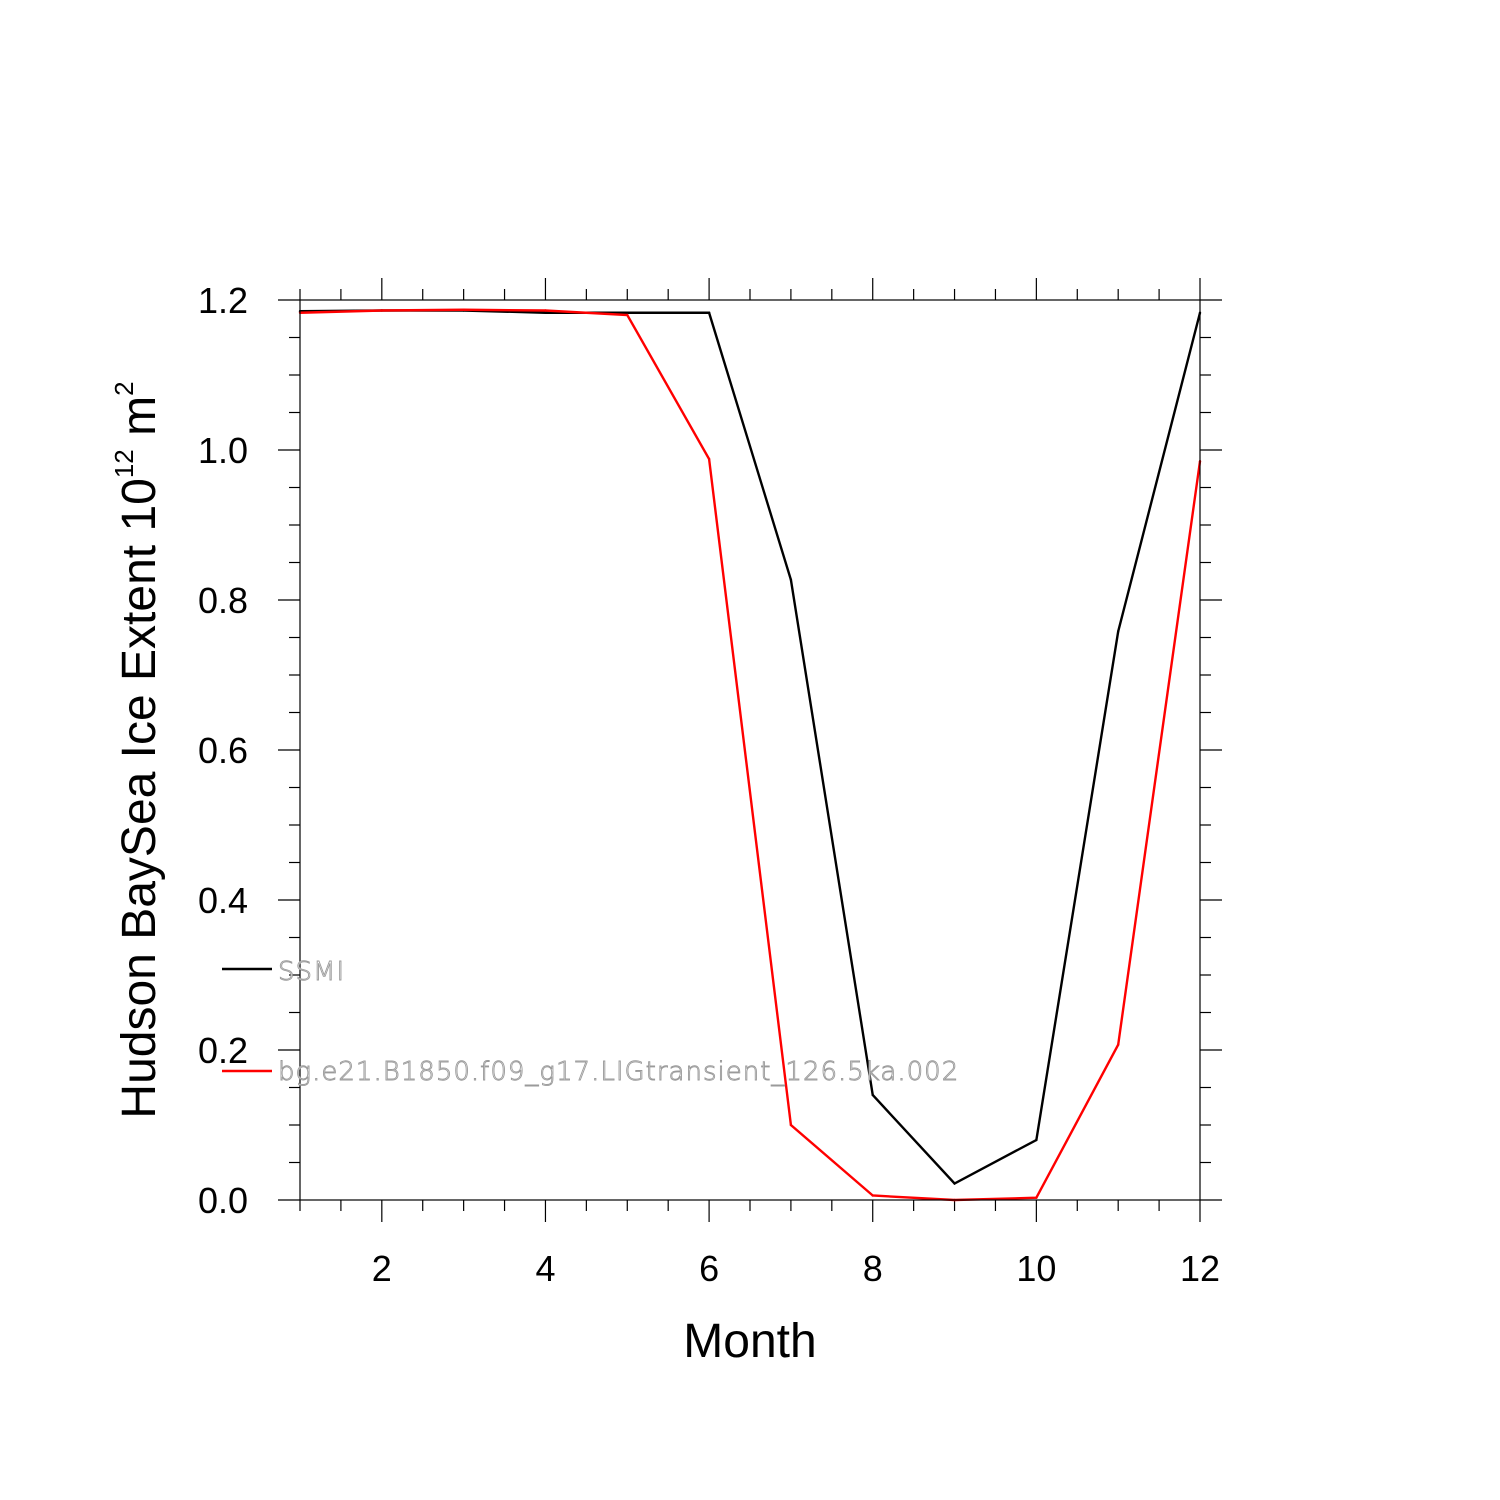  What do you see at coordinates (709, 1268) in the screenshot?
I see `x-tick-label: 6` at bounding box center [709, 1268].